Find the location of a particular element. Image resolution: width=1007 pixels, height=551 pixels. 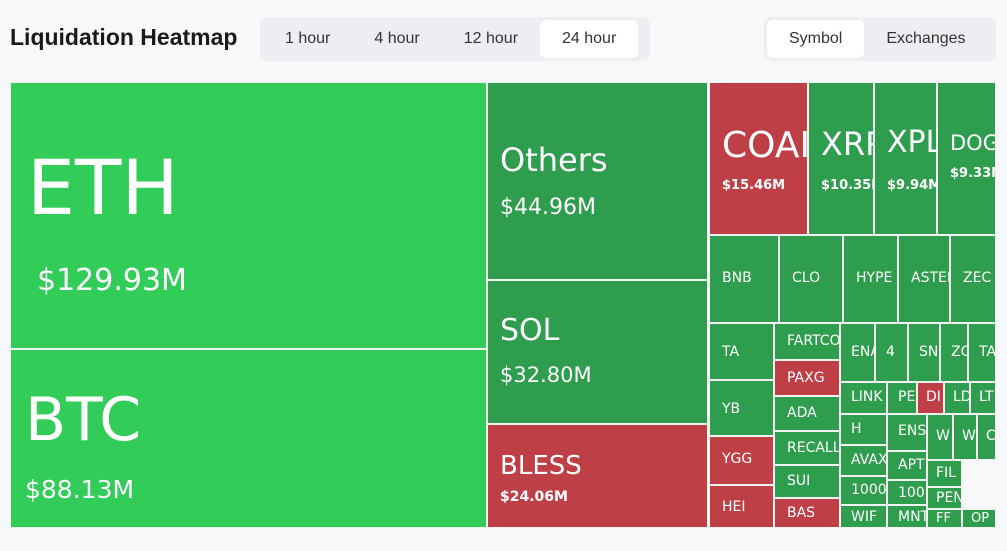

tile-label: LINK is located at coordinates (867, 397).